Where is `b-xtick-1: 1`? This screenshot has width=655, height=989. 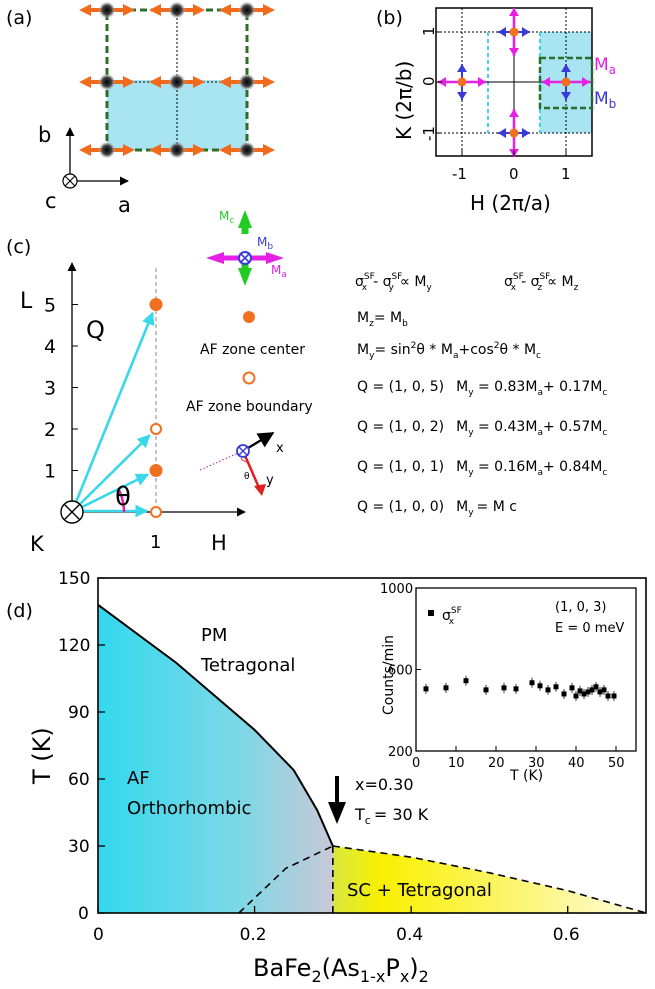
b-xtick-1: 1 is located at coordinates (566, 174).